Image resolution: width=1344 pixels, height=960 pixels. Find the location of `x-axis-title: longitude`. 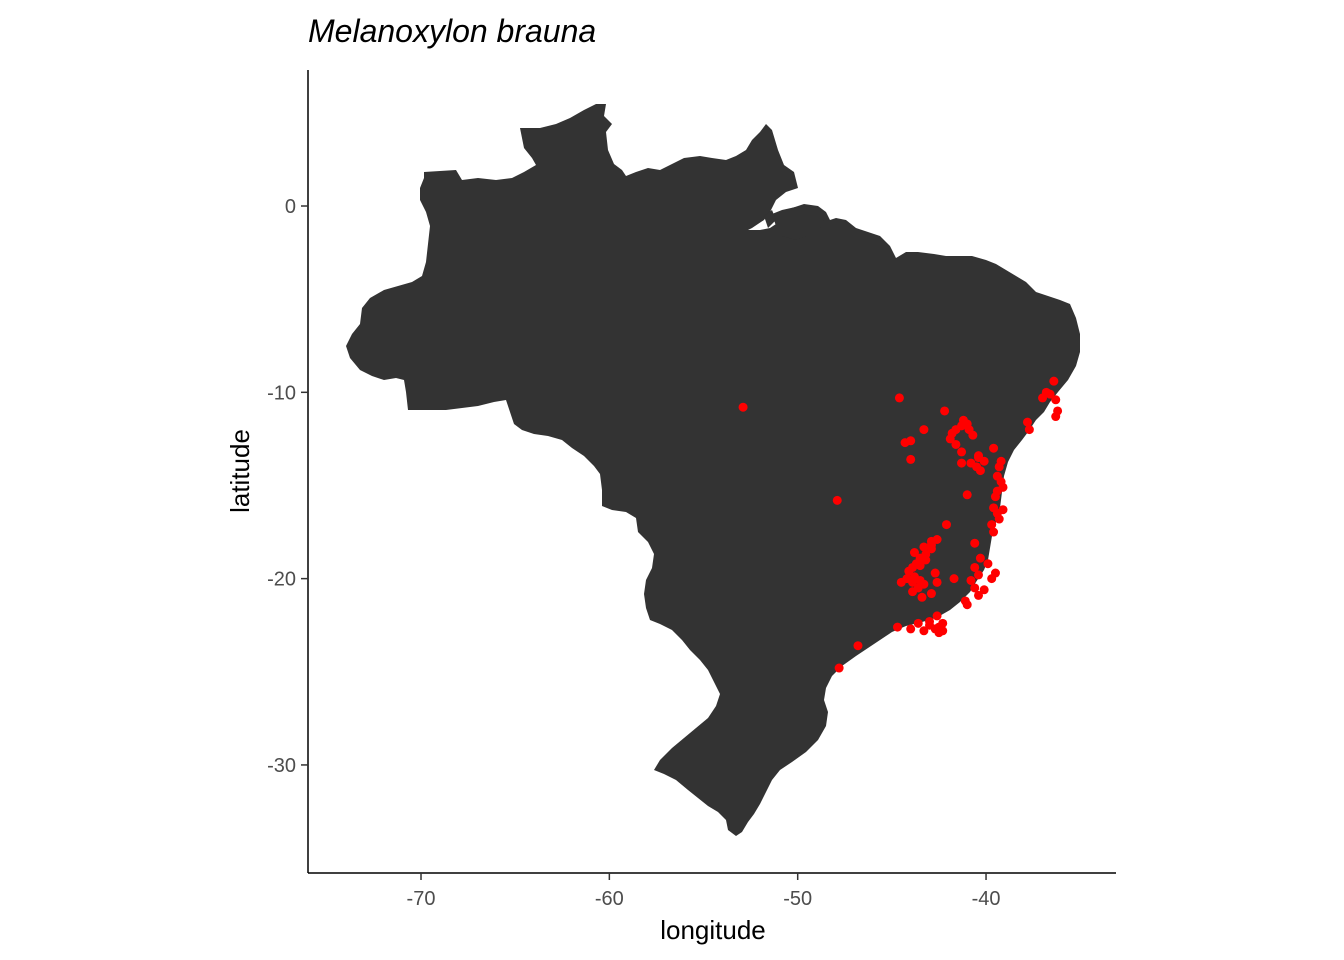

x-axis-title: longitude is located at coordinates (713, 930).